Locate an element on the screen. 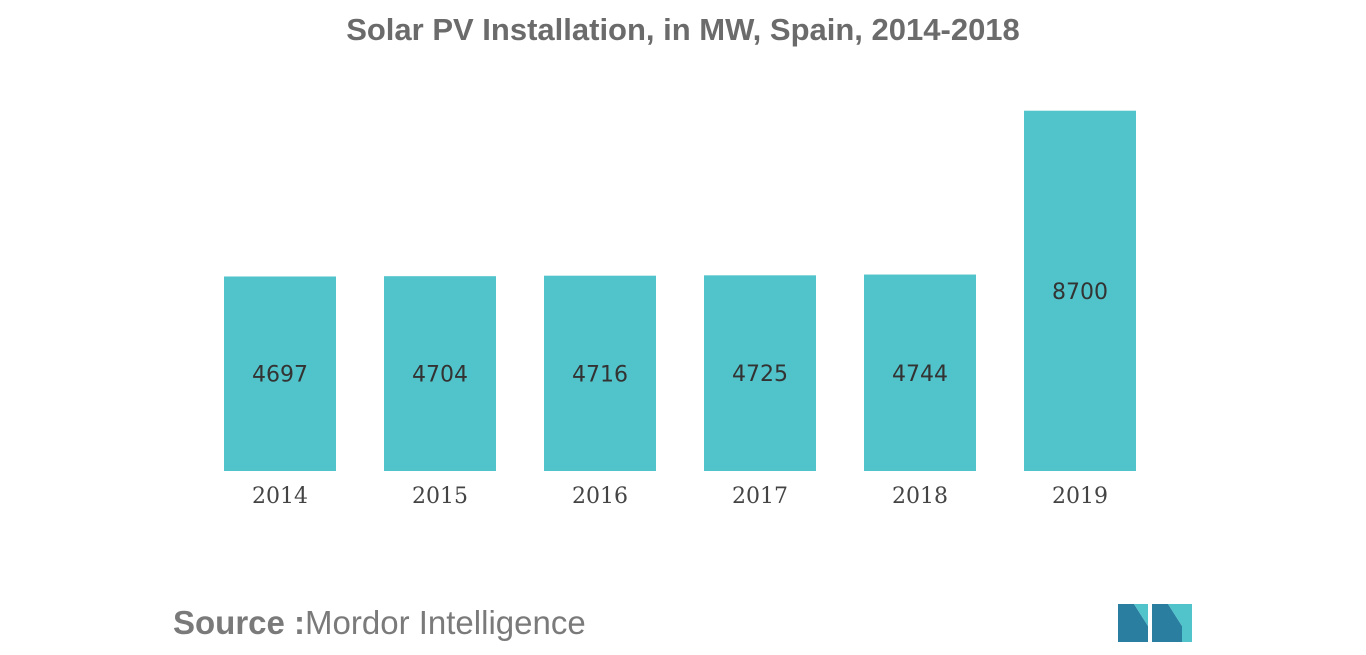 This screenshot has width=1366, height=655. bar-2017 is located at coordinates (760, 373).